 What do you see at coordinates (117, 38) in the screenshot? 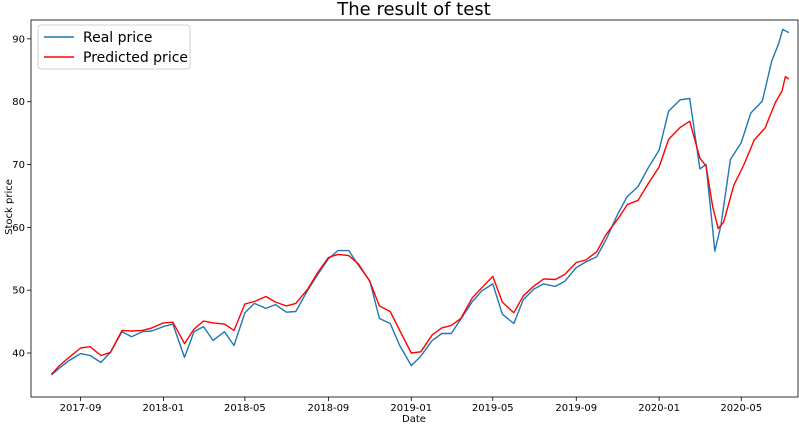
I see `legend-label-1: Real price` at bounding box center [117, 38].